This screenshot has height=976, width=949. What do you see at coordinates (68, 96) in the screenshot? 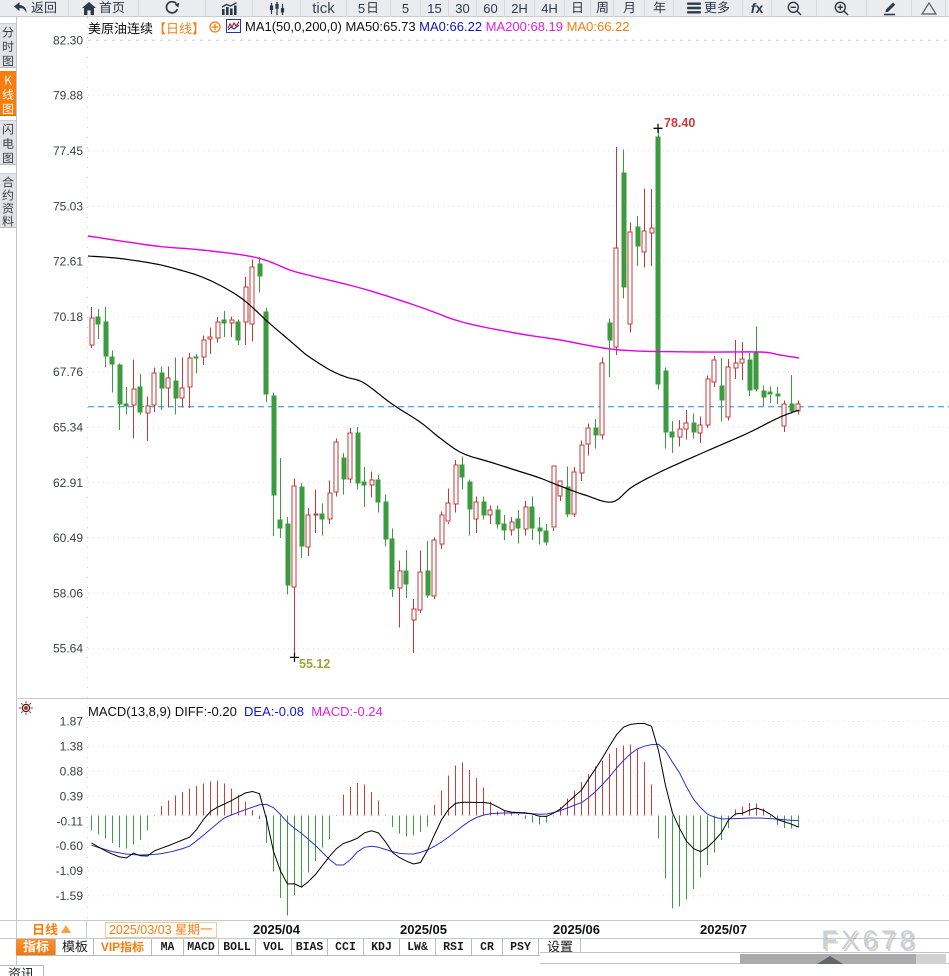
I see `svg-text: 79.88` at bounding box center [68, 96].